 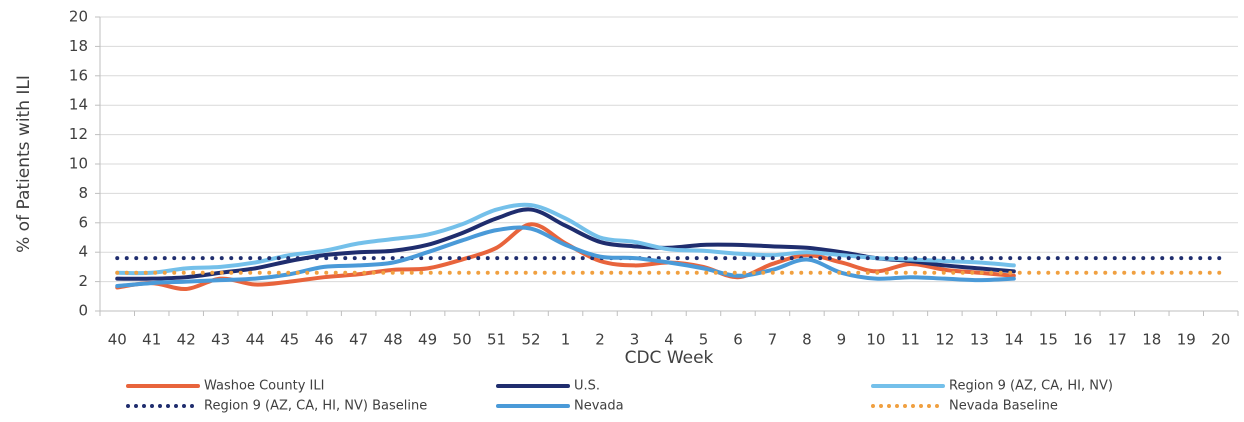 What do you see at coordinates (83, 193) in the screenshot?
I see `y-tick-label: 8` at bounding box center [83, 193].